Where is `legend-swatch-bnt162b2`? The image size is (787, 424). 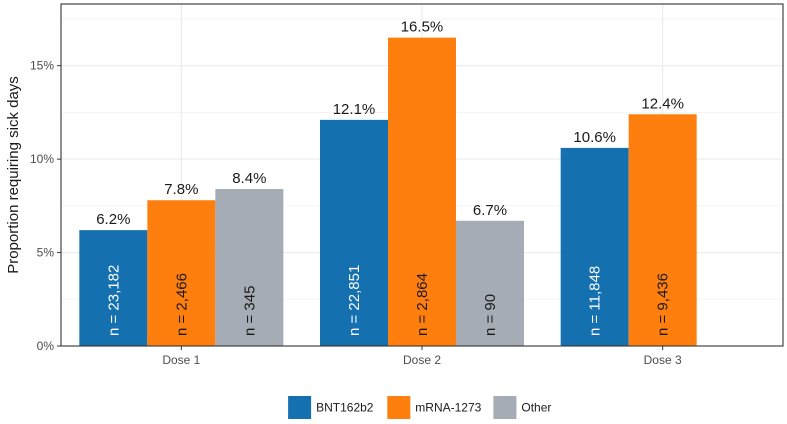
legend-swatch-bnt162b2 is located at coordinates (300, 407).